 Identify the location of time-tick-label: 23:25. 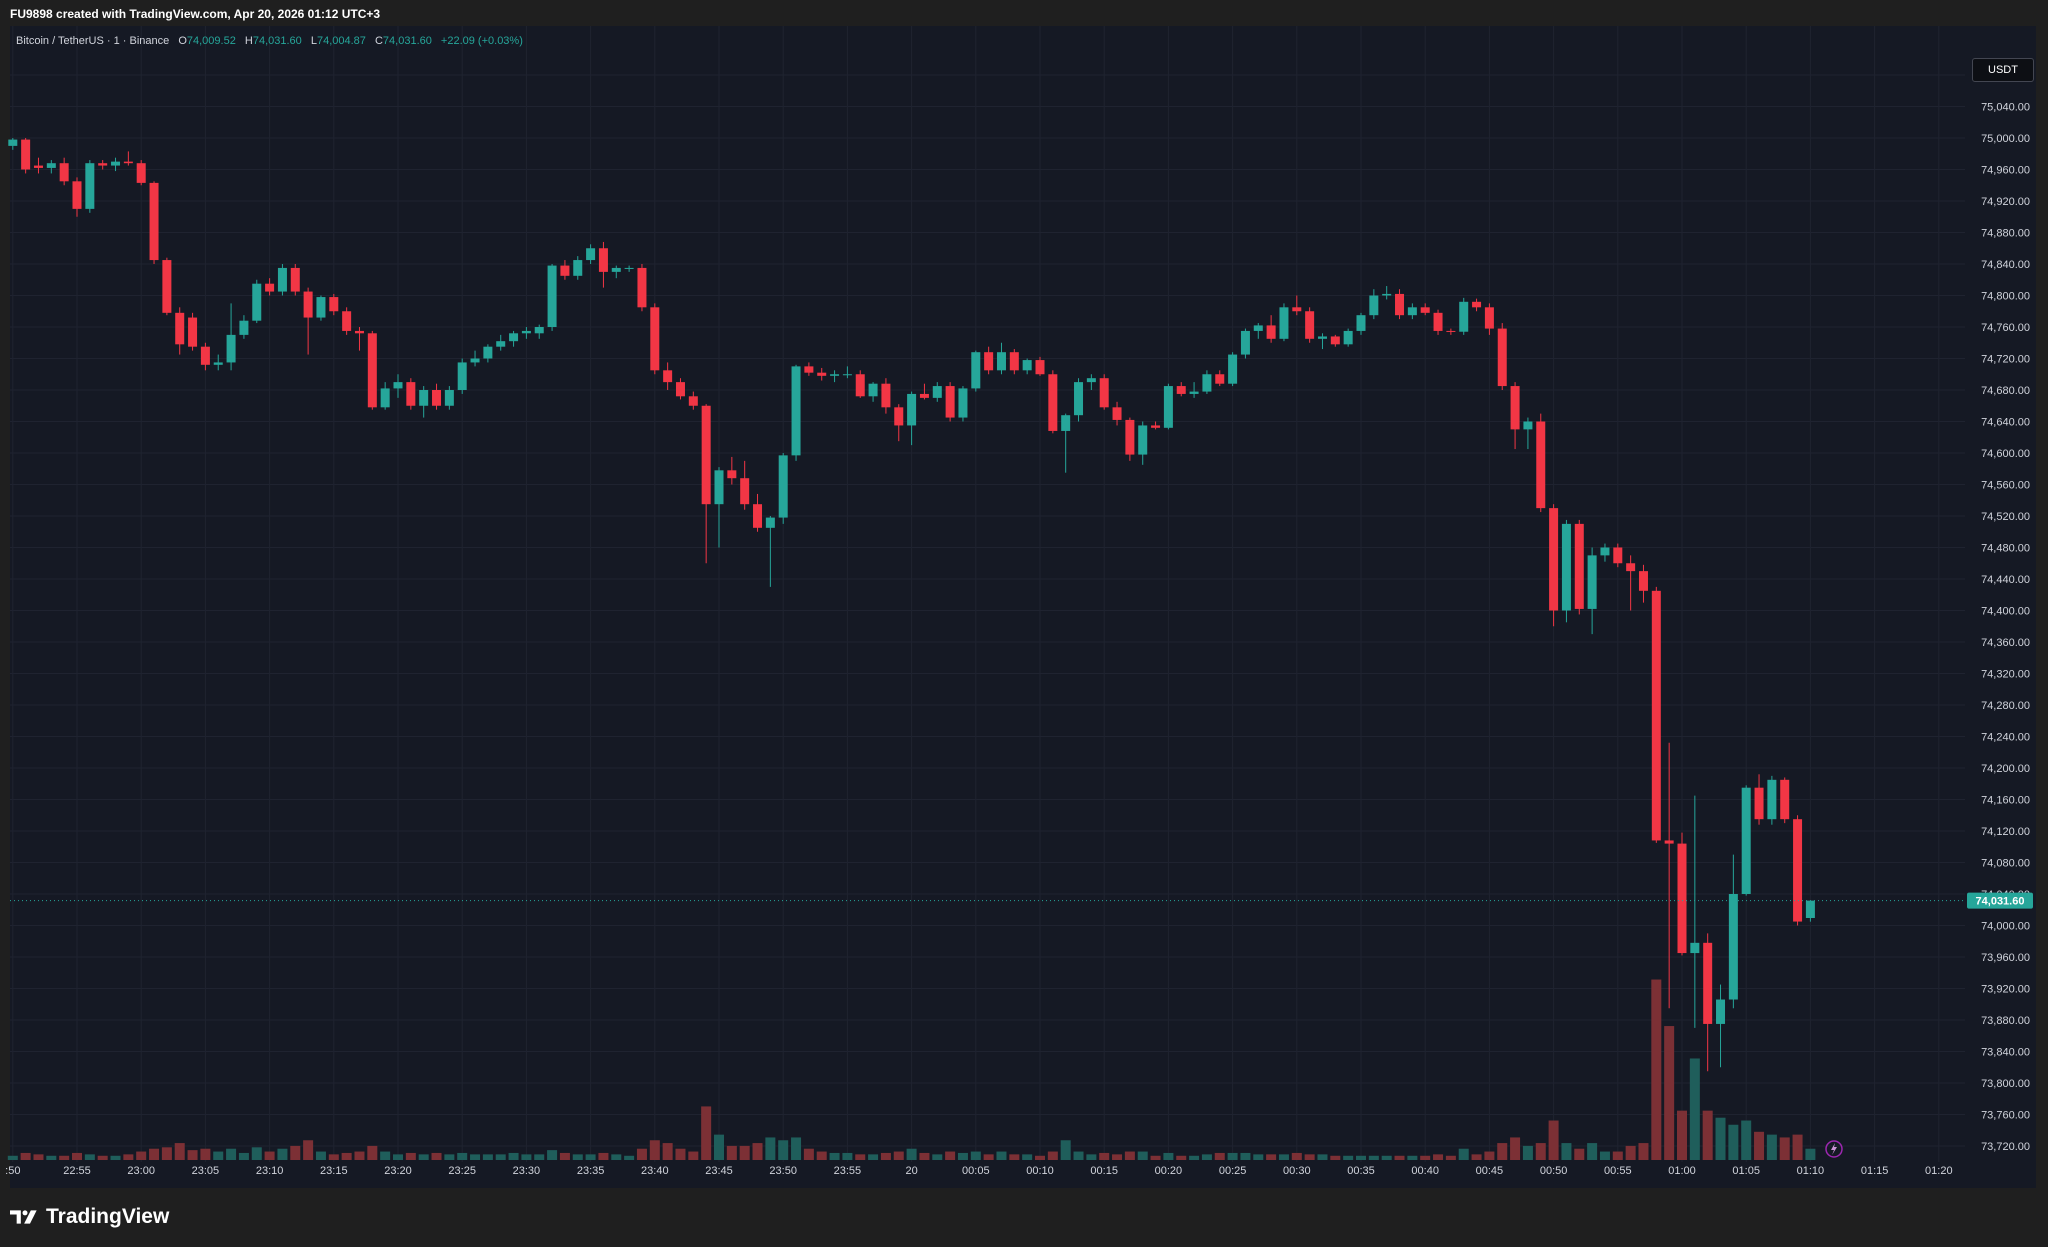
(462, 1171).